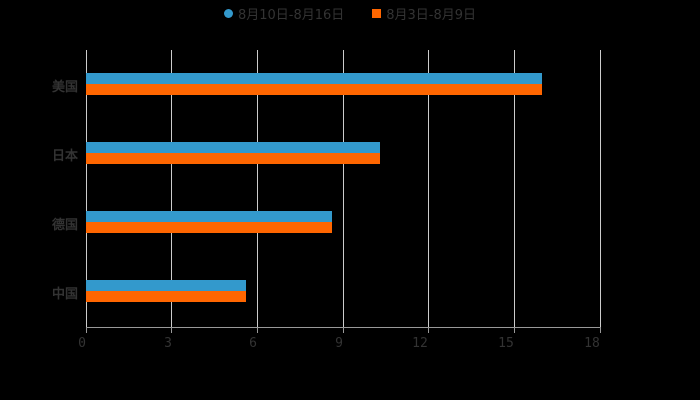  Describe the element at coordinates (168, 343) in the screenshot. I see `x-tick-label: 3` at that location.